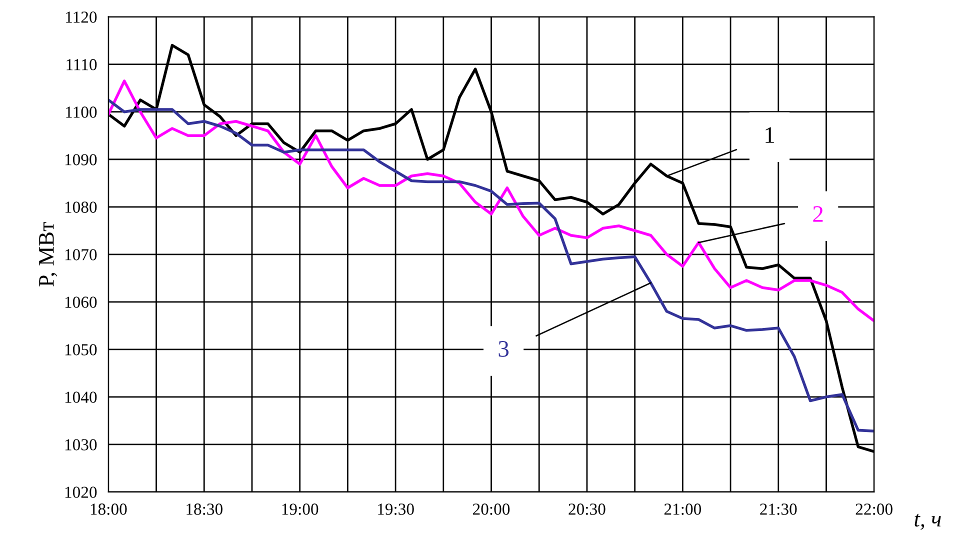 The image size is (968, 543). Describe the element at coordinates (927, 522) in the screenshot. I see `x-axis-title: t, ч` at that location.